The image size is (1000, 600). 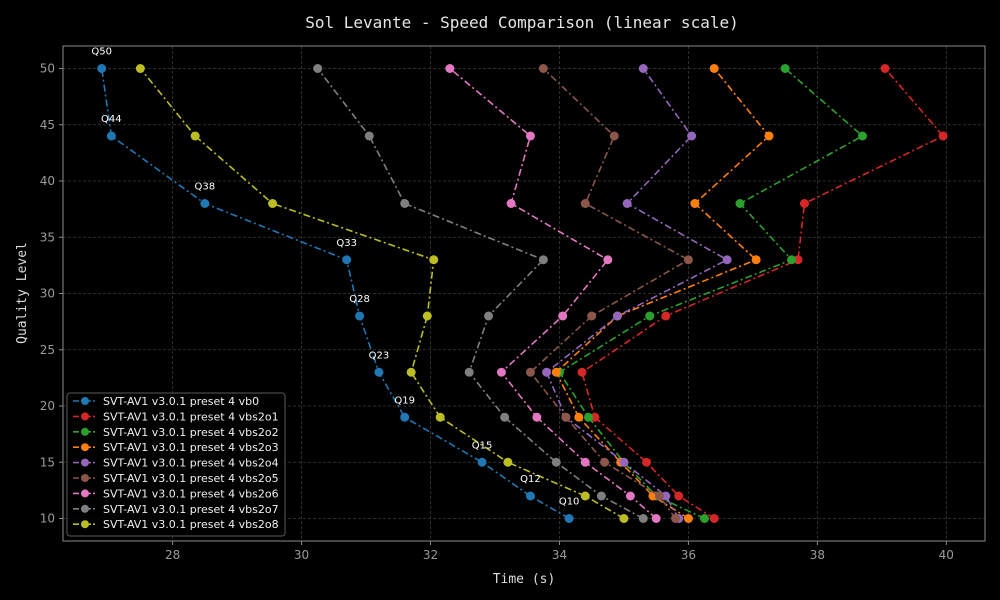 I want to click on legend-item: SVT-AV1 v3.0.1 preset 4 vbs2o8, so click(x=176, y=524).